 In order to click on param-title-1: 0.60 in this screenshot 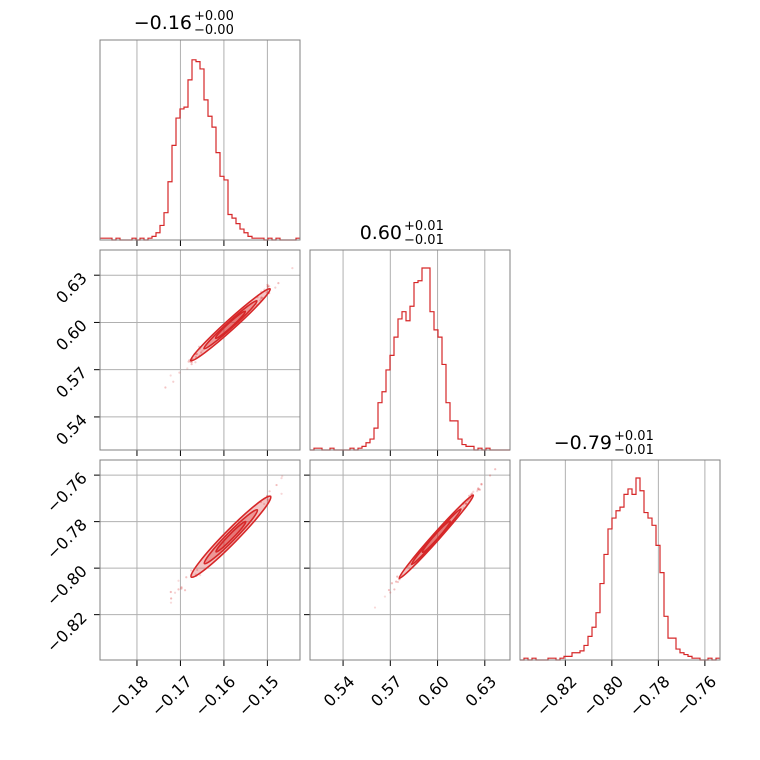, I will do `click(381, 233)`.